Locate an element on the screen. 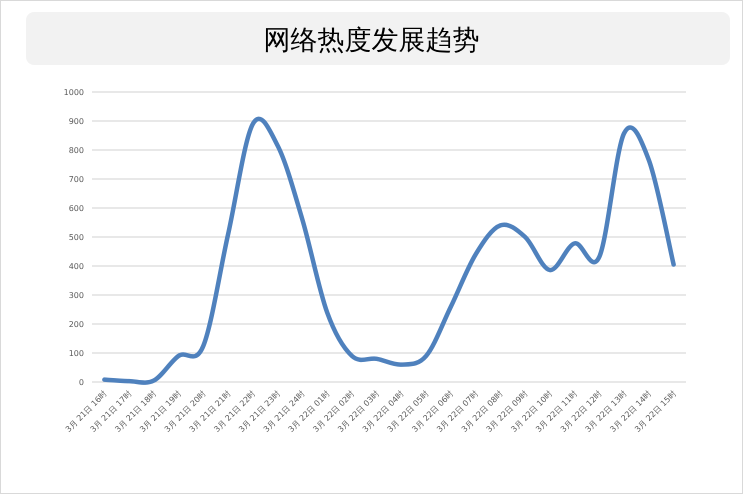 This screenshot has height=494, width=743. y-tick-label: 100 is located at coordinates (76, 353).